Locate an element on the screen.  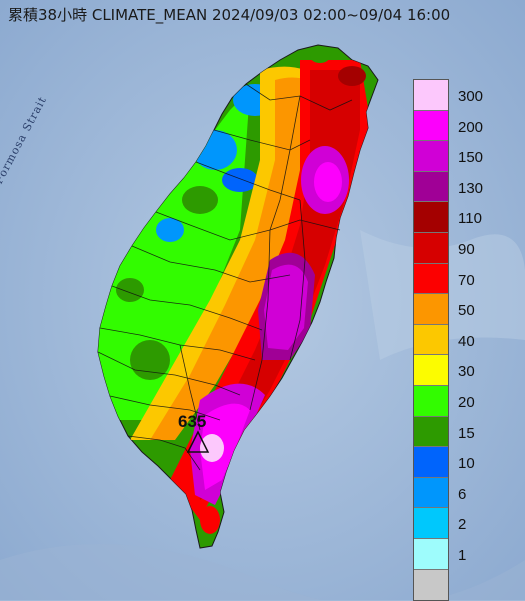
legend-label: 40 is located at coordinates (466, 341).